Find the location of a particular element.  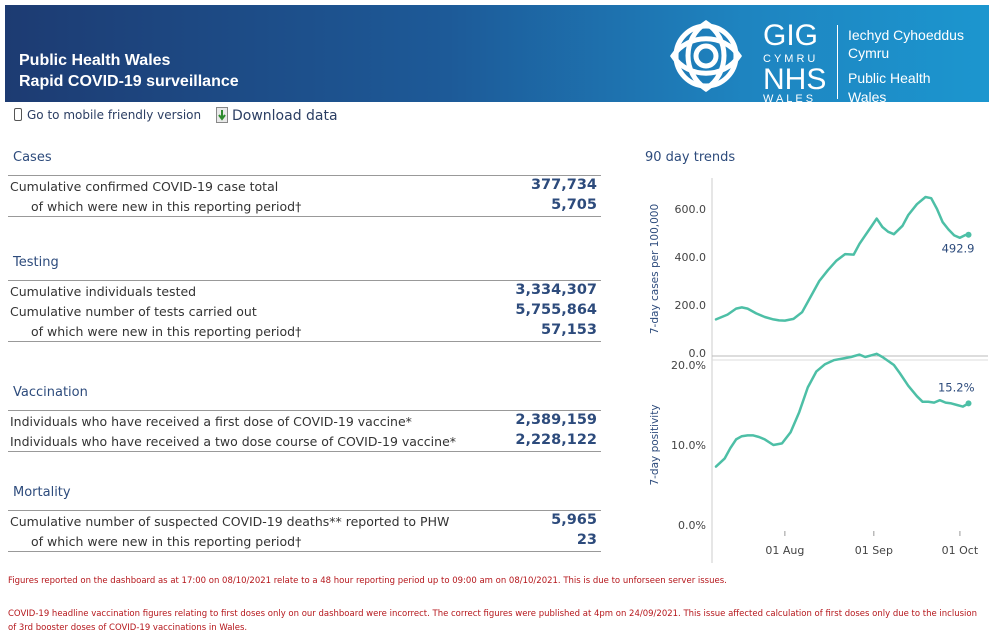

x-tick-label: 01 Sep is located at coordinates (874, 550).